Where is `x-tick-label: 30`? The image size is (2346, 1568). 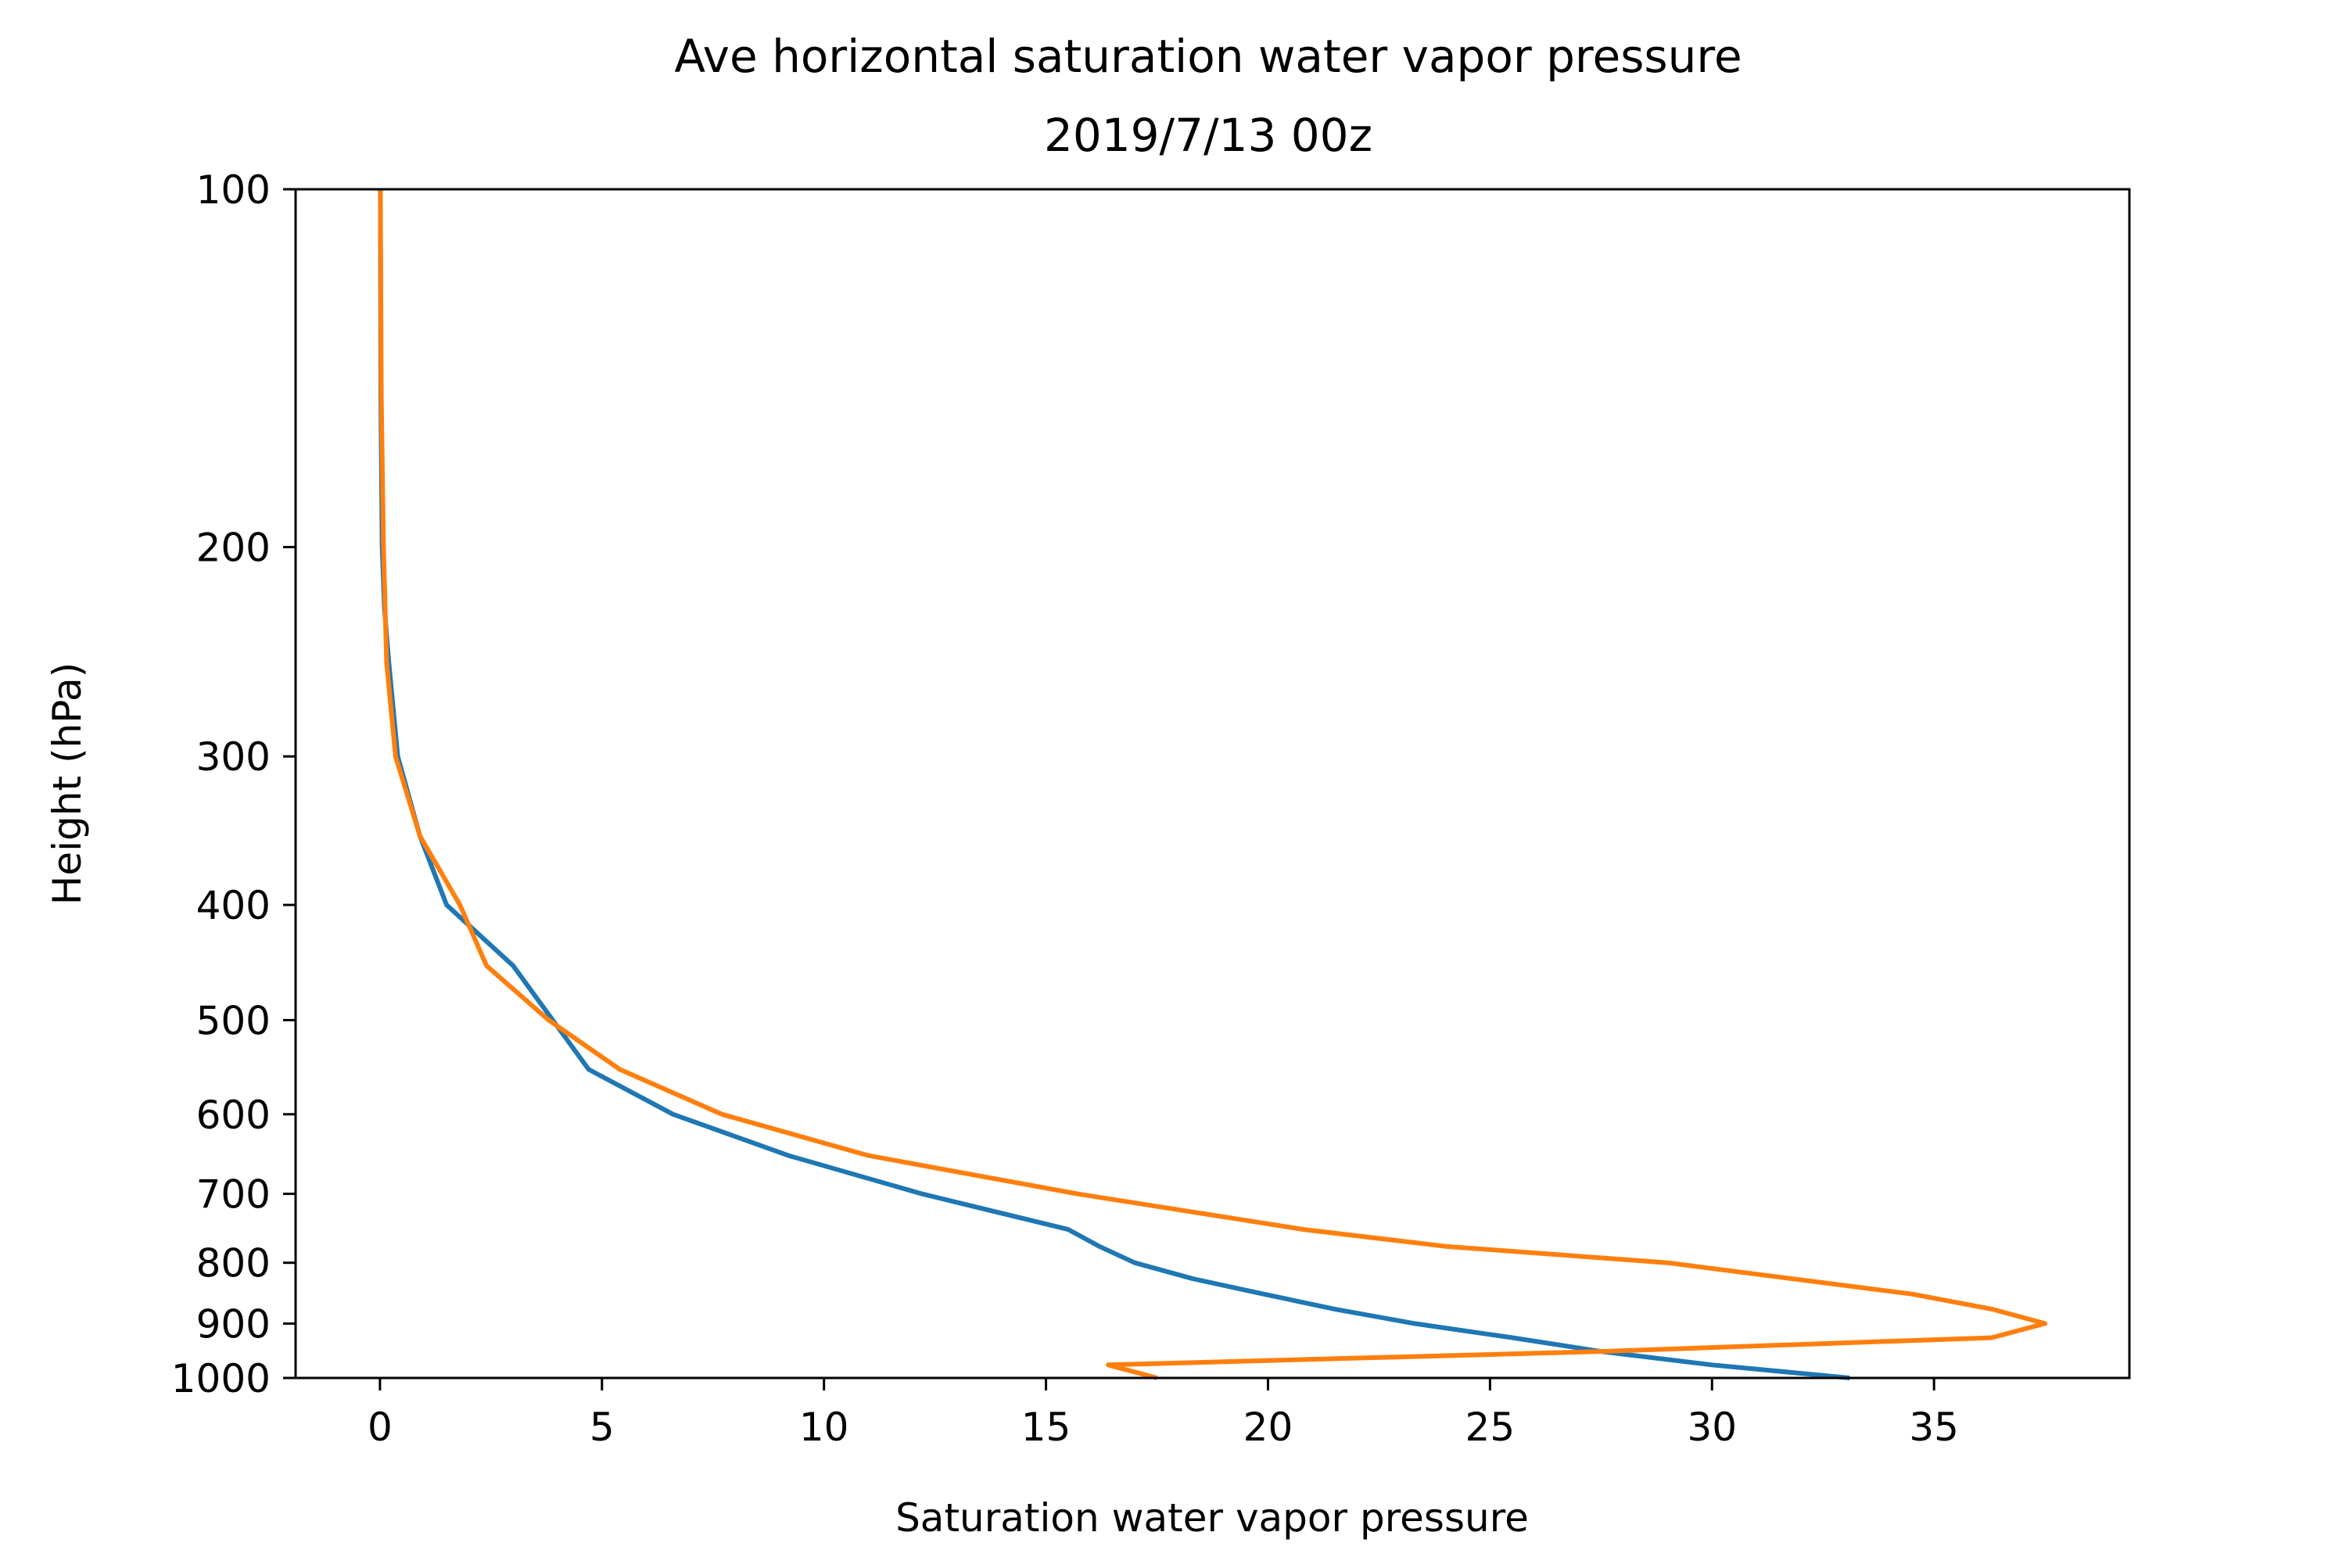 x-tick-label: 30 is located at coordinates (1712, 1427).